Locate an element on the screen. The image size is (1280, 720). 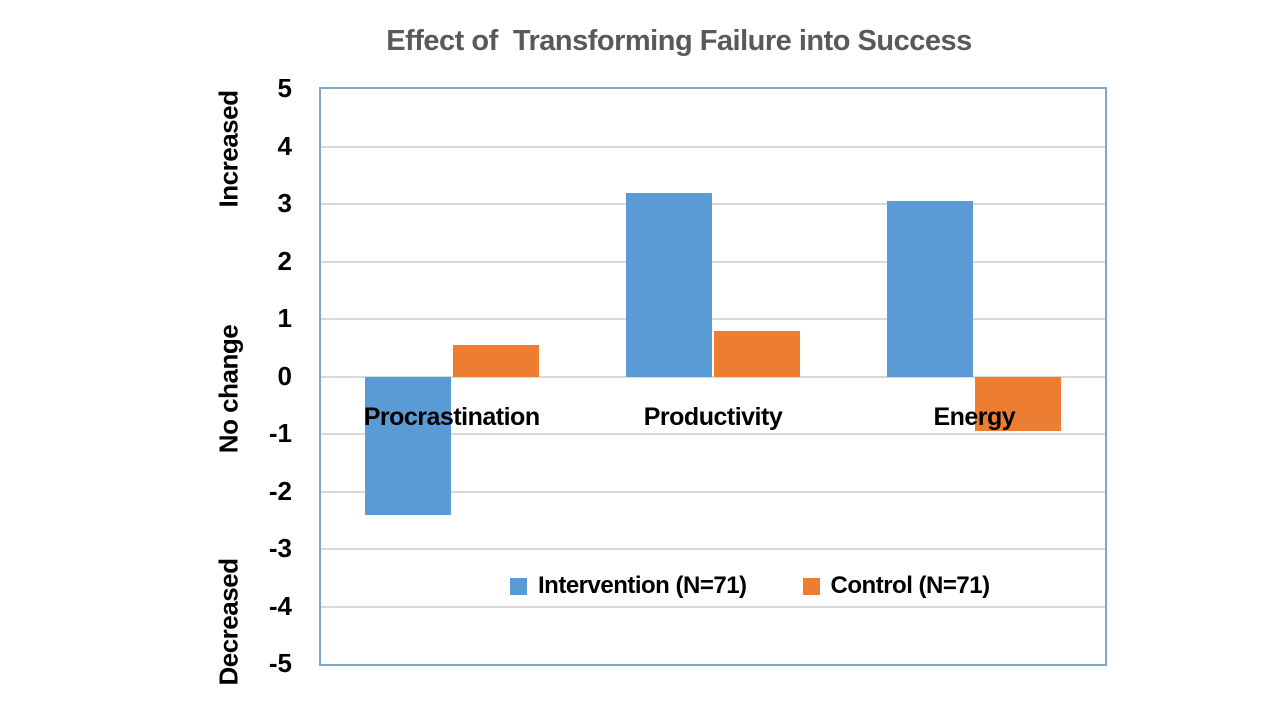
bar-control-productivity is located at coordinates (757, 353).